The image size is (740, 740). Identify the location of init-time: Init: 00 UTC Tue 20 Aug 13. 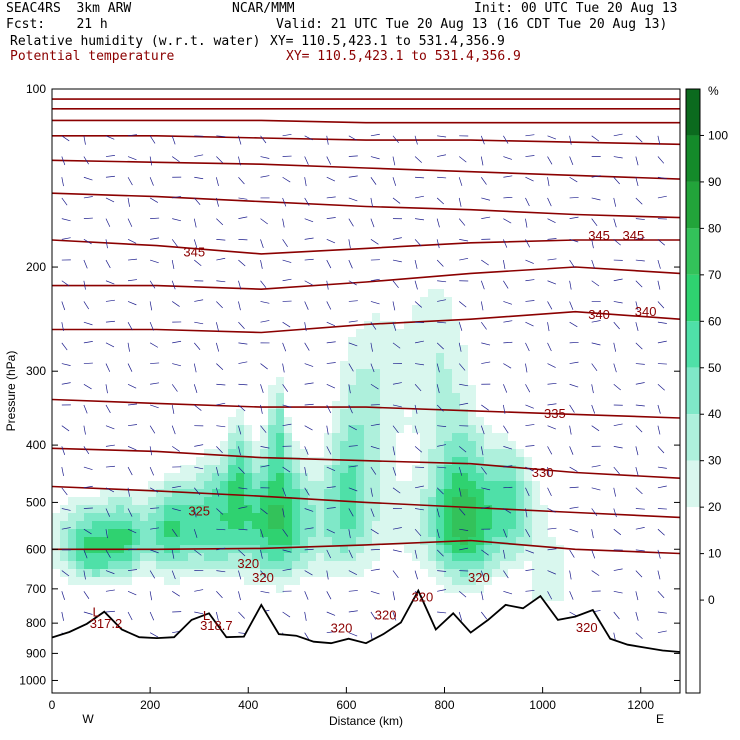
(576, 8).